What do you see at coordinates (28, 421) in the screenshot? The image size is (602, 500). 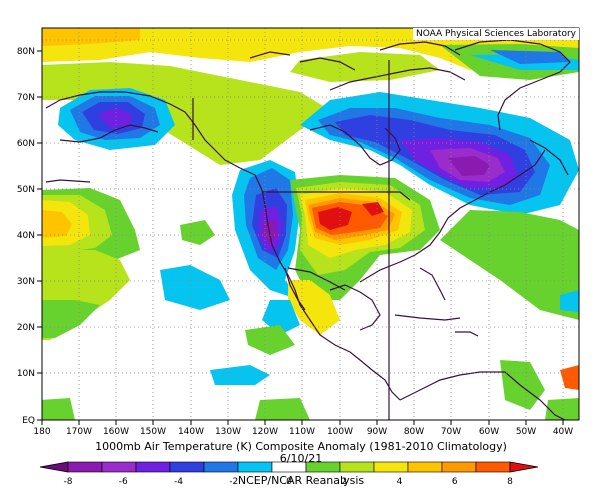 I see `lat-tick-label: EQ` at bounding box center [28, 421].